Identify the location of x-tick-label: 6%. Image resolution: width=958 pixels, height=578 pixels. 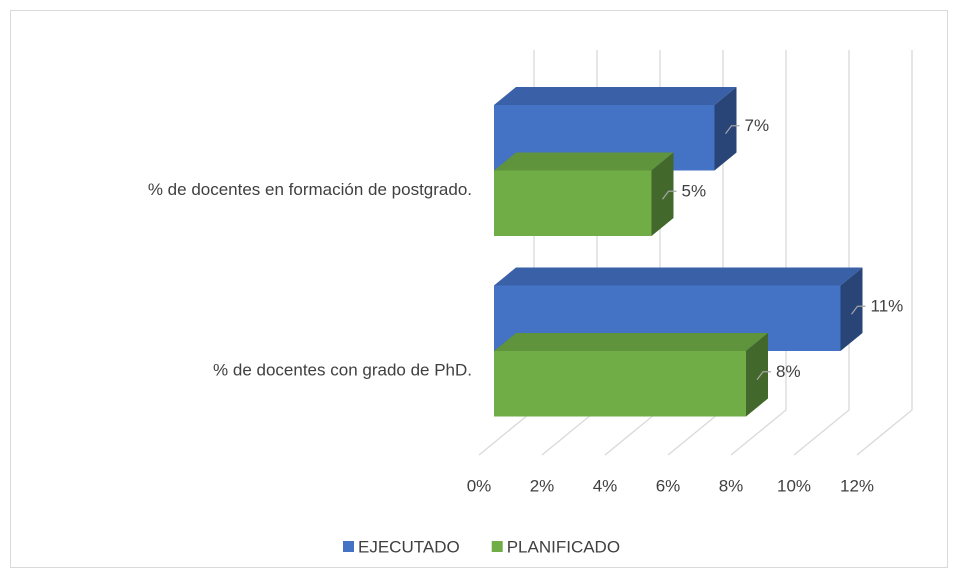
(668, 485).